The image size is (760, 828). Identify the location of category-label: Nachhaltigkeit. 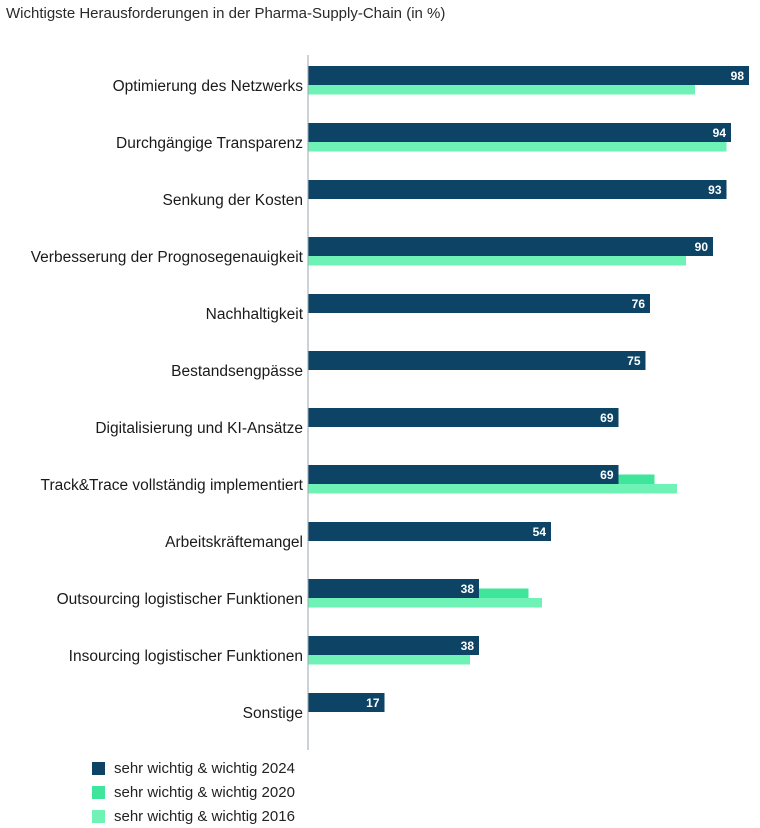
(255, 314).